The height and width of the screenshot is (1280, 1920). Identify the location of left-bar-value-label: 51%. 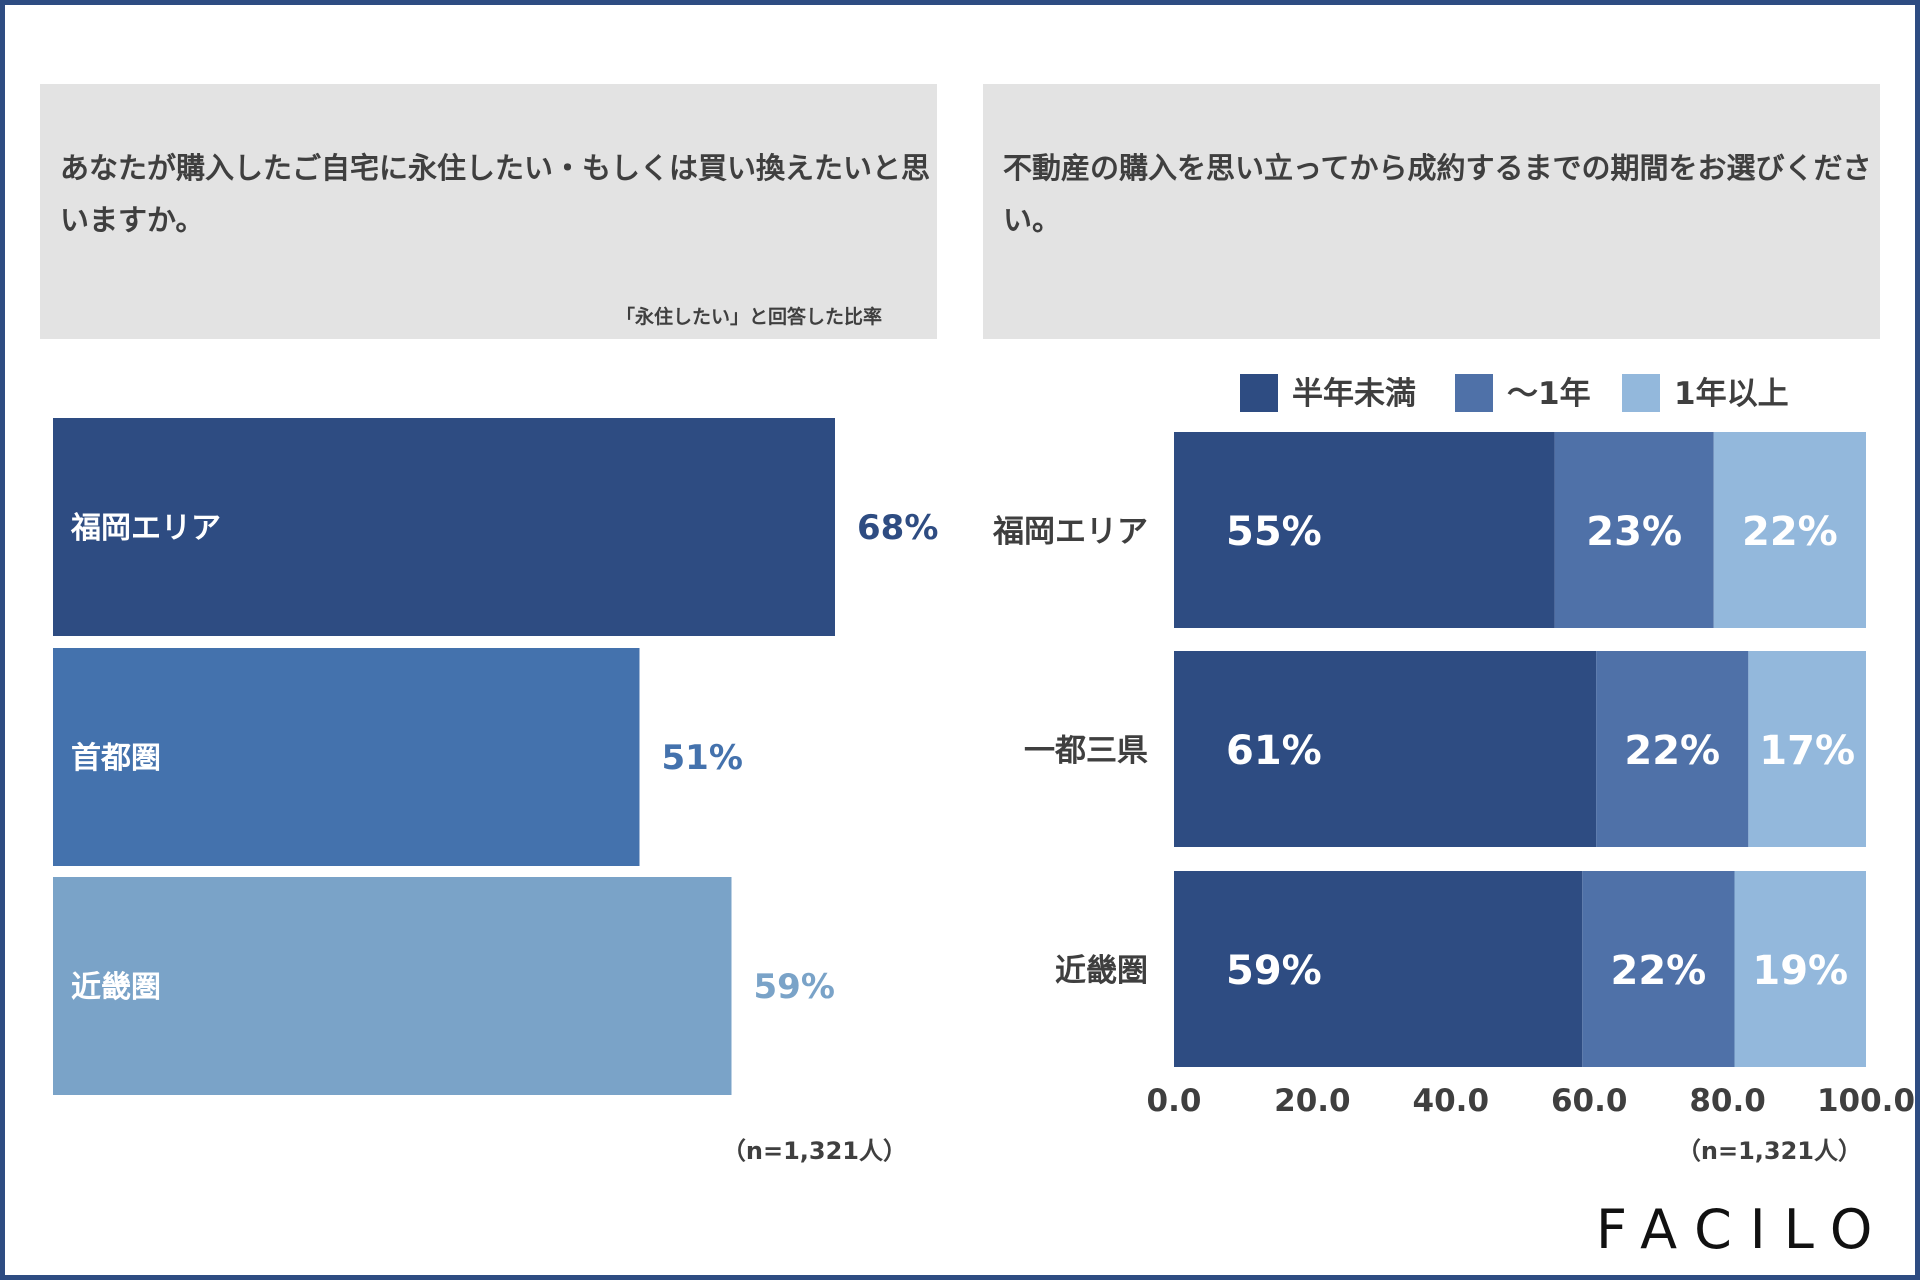
(702, 758).